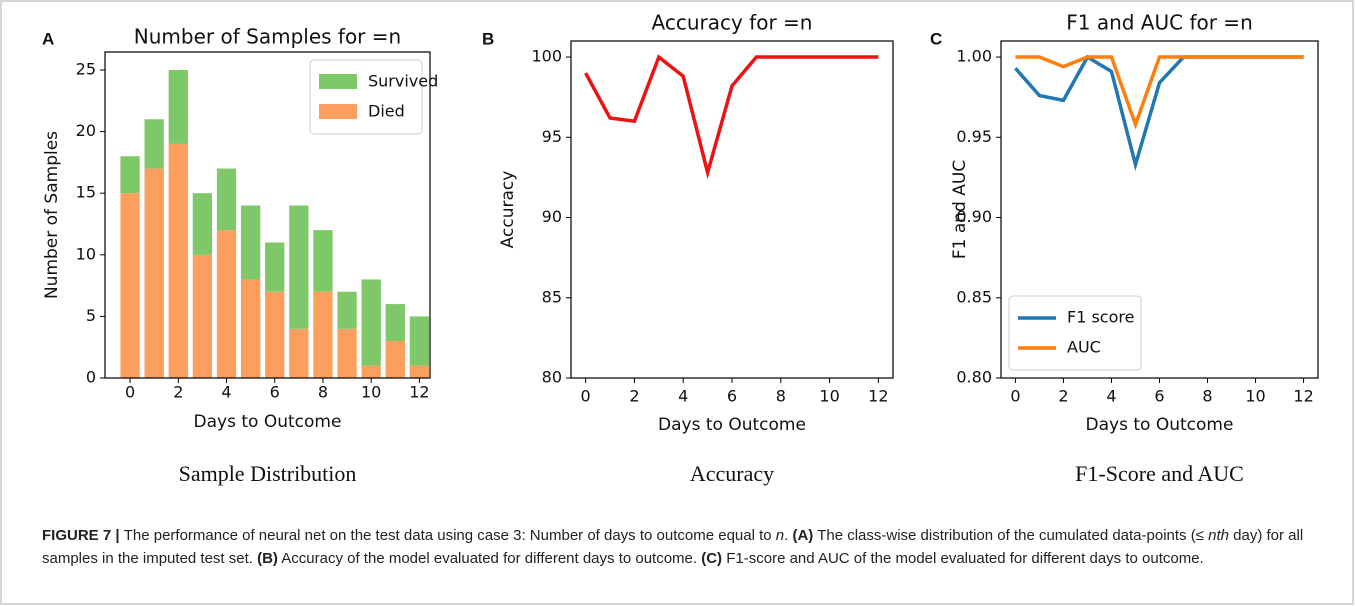  Describe the element at coordinates (732, 473) in the screenshot. I see `subcaption: Accuracy` at that location.